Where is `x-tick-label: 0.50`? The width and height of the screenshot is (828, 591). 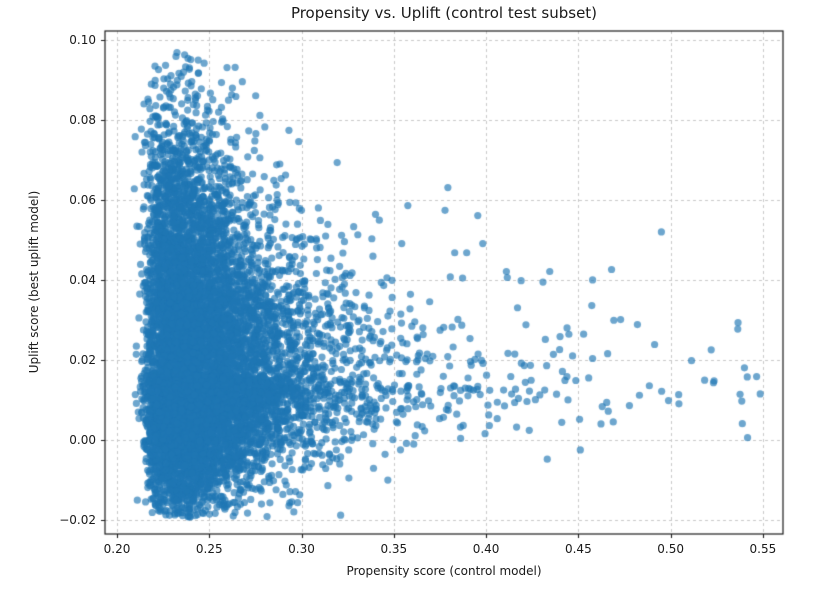 x-tick-label: 0.50 is located at coordinates (670, 549).